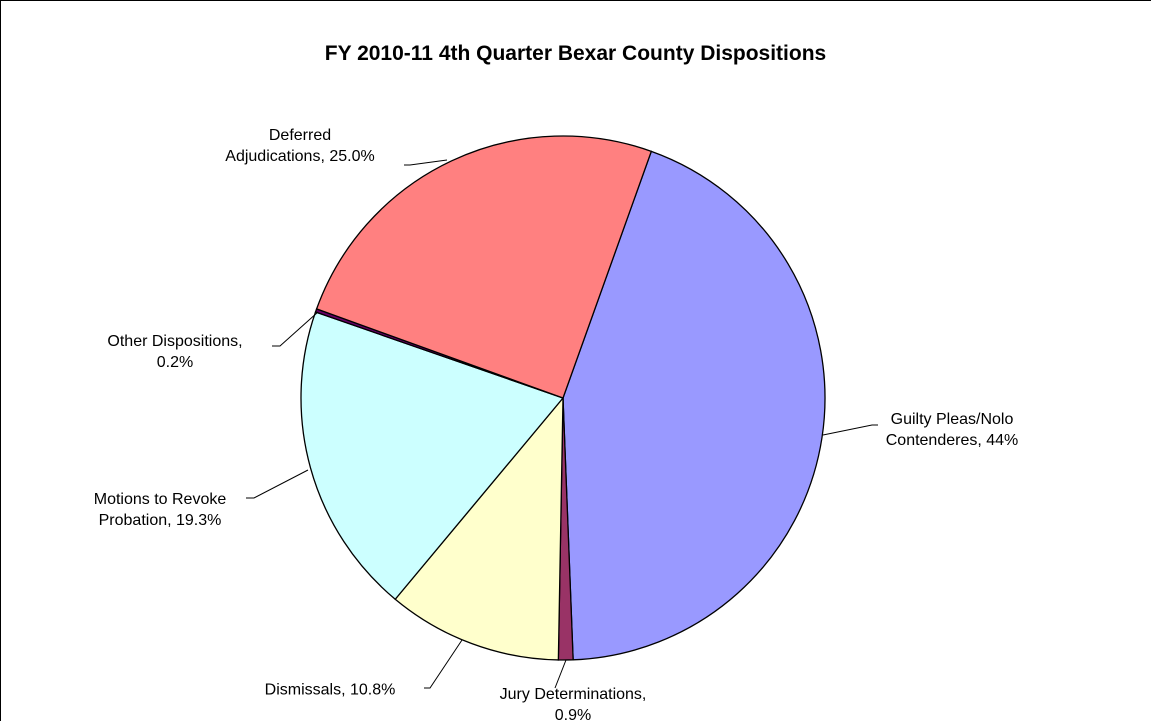  I want to click on data-label: Jury Determinations, 0.9%, so click(573, 703).